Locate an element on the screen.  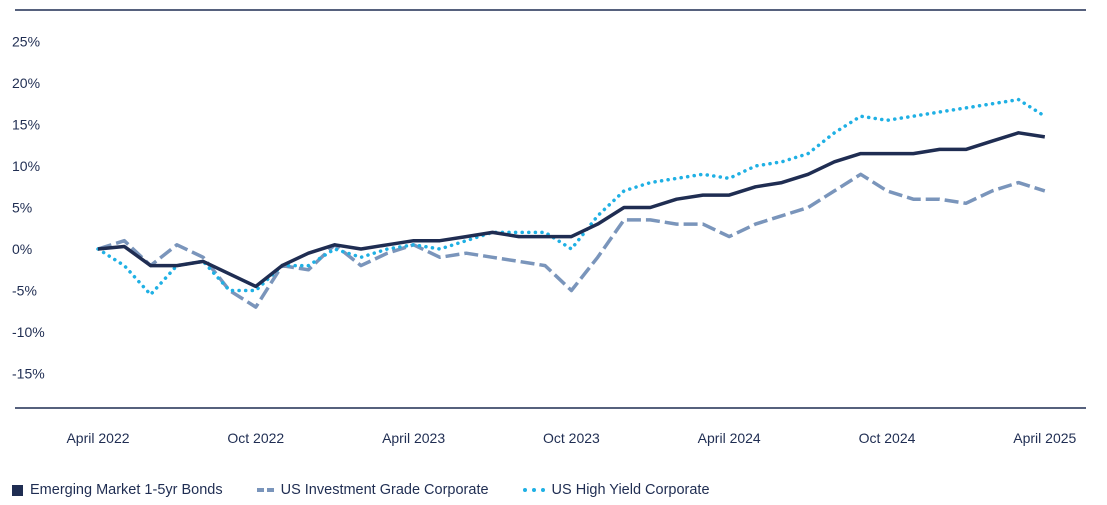
legend-item-hy: US High Yield Corporate is located at coordinates (616, 490).